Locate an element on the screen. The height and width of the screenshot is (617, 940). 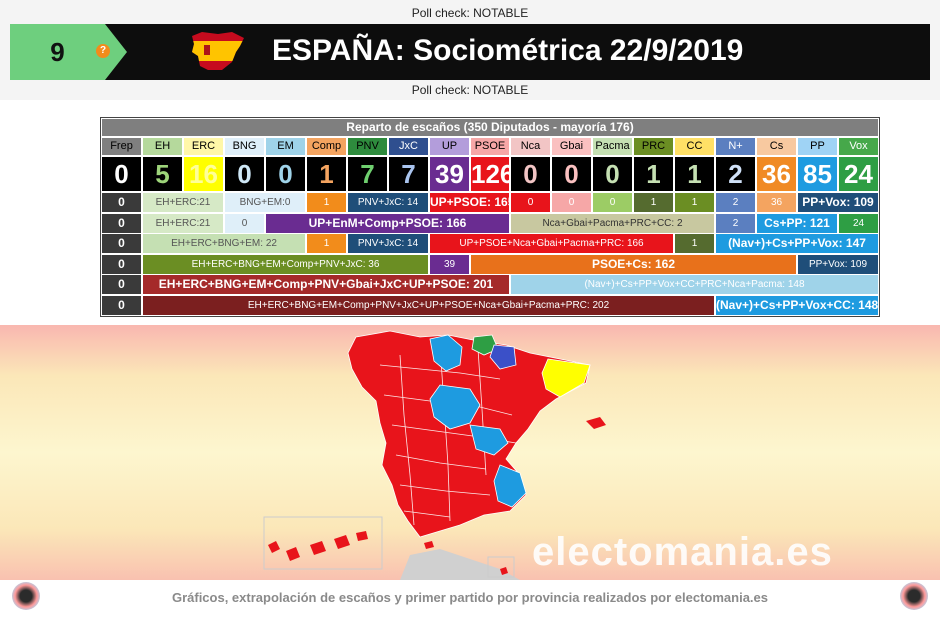
party-seats-erc: 16 is located at coordinates (203, 174).